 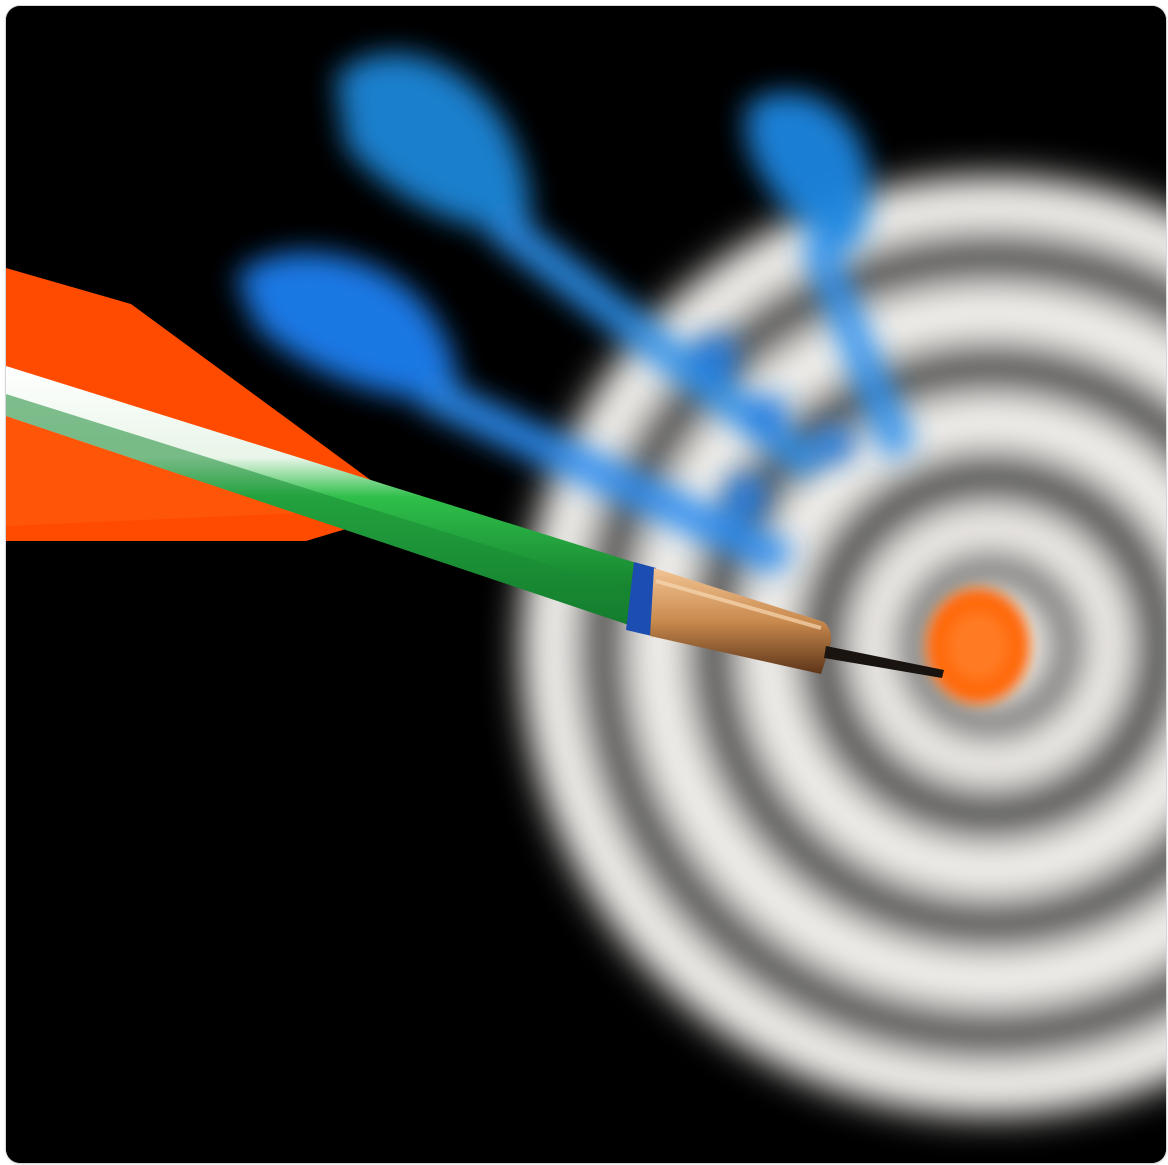 What do you see at coordinates (978, 646) in the screenshot?
I see `bullseye-icon` at bounding box center [978, 646].